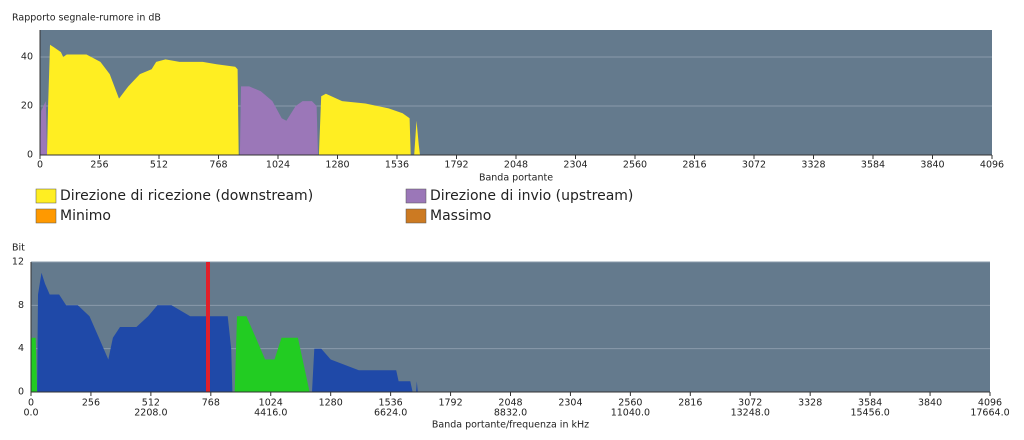 This screenshot has width=1024, height=440. Describe the element at coordinates (630, 413) in the screenshot. I see `x2-tick-label: 11040.0` at that location.